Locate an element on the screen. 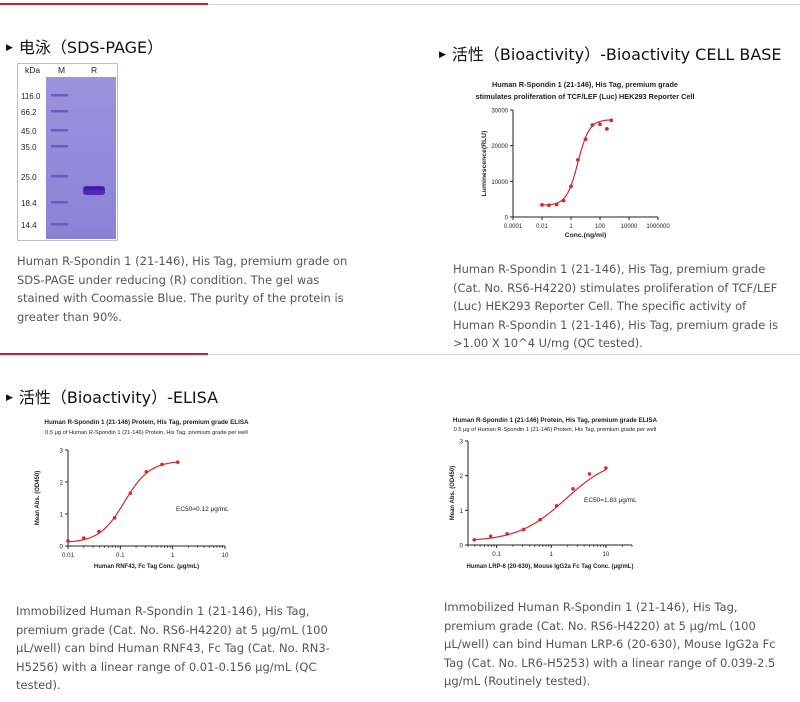 The height and width of the screenshot is (702, 800). sds-section-title: ▶ 电泳（SDS-PAGE） is located at coordinates (84, 46).